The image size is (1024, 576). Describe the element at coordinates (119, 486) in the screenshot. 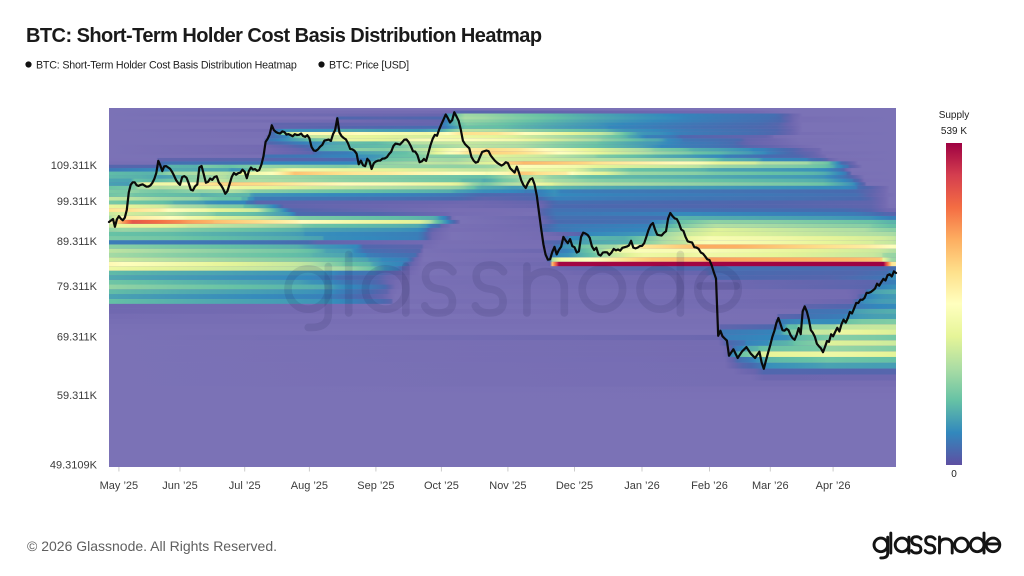

I see `svg-text: May ’25` at that location.